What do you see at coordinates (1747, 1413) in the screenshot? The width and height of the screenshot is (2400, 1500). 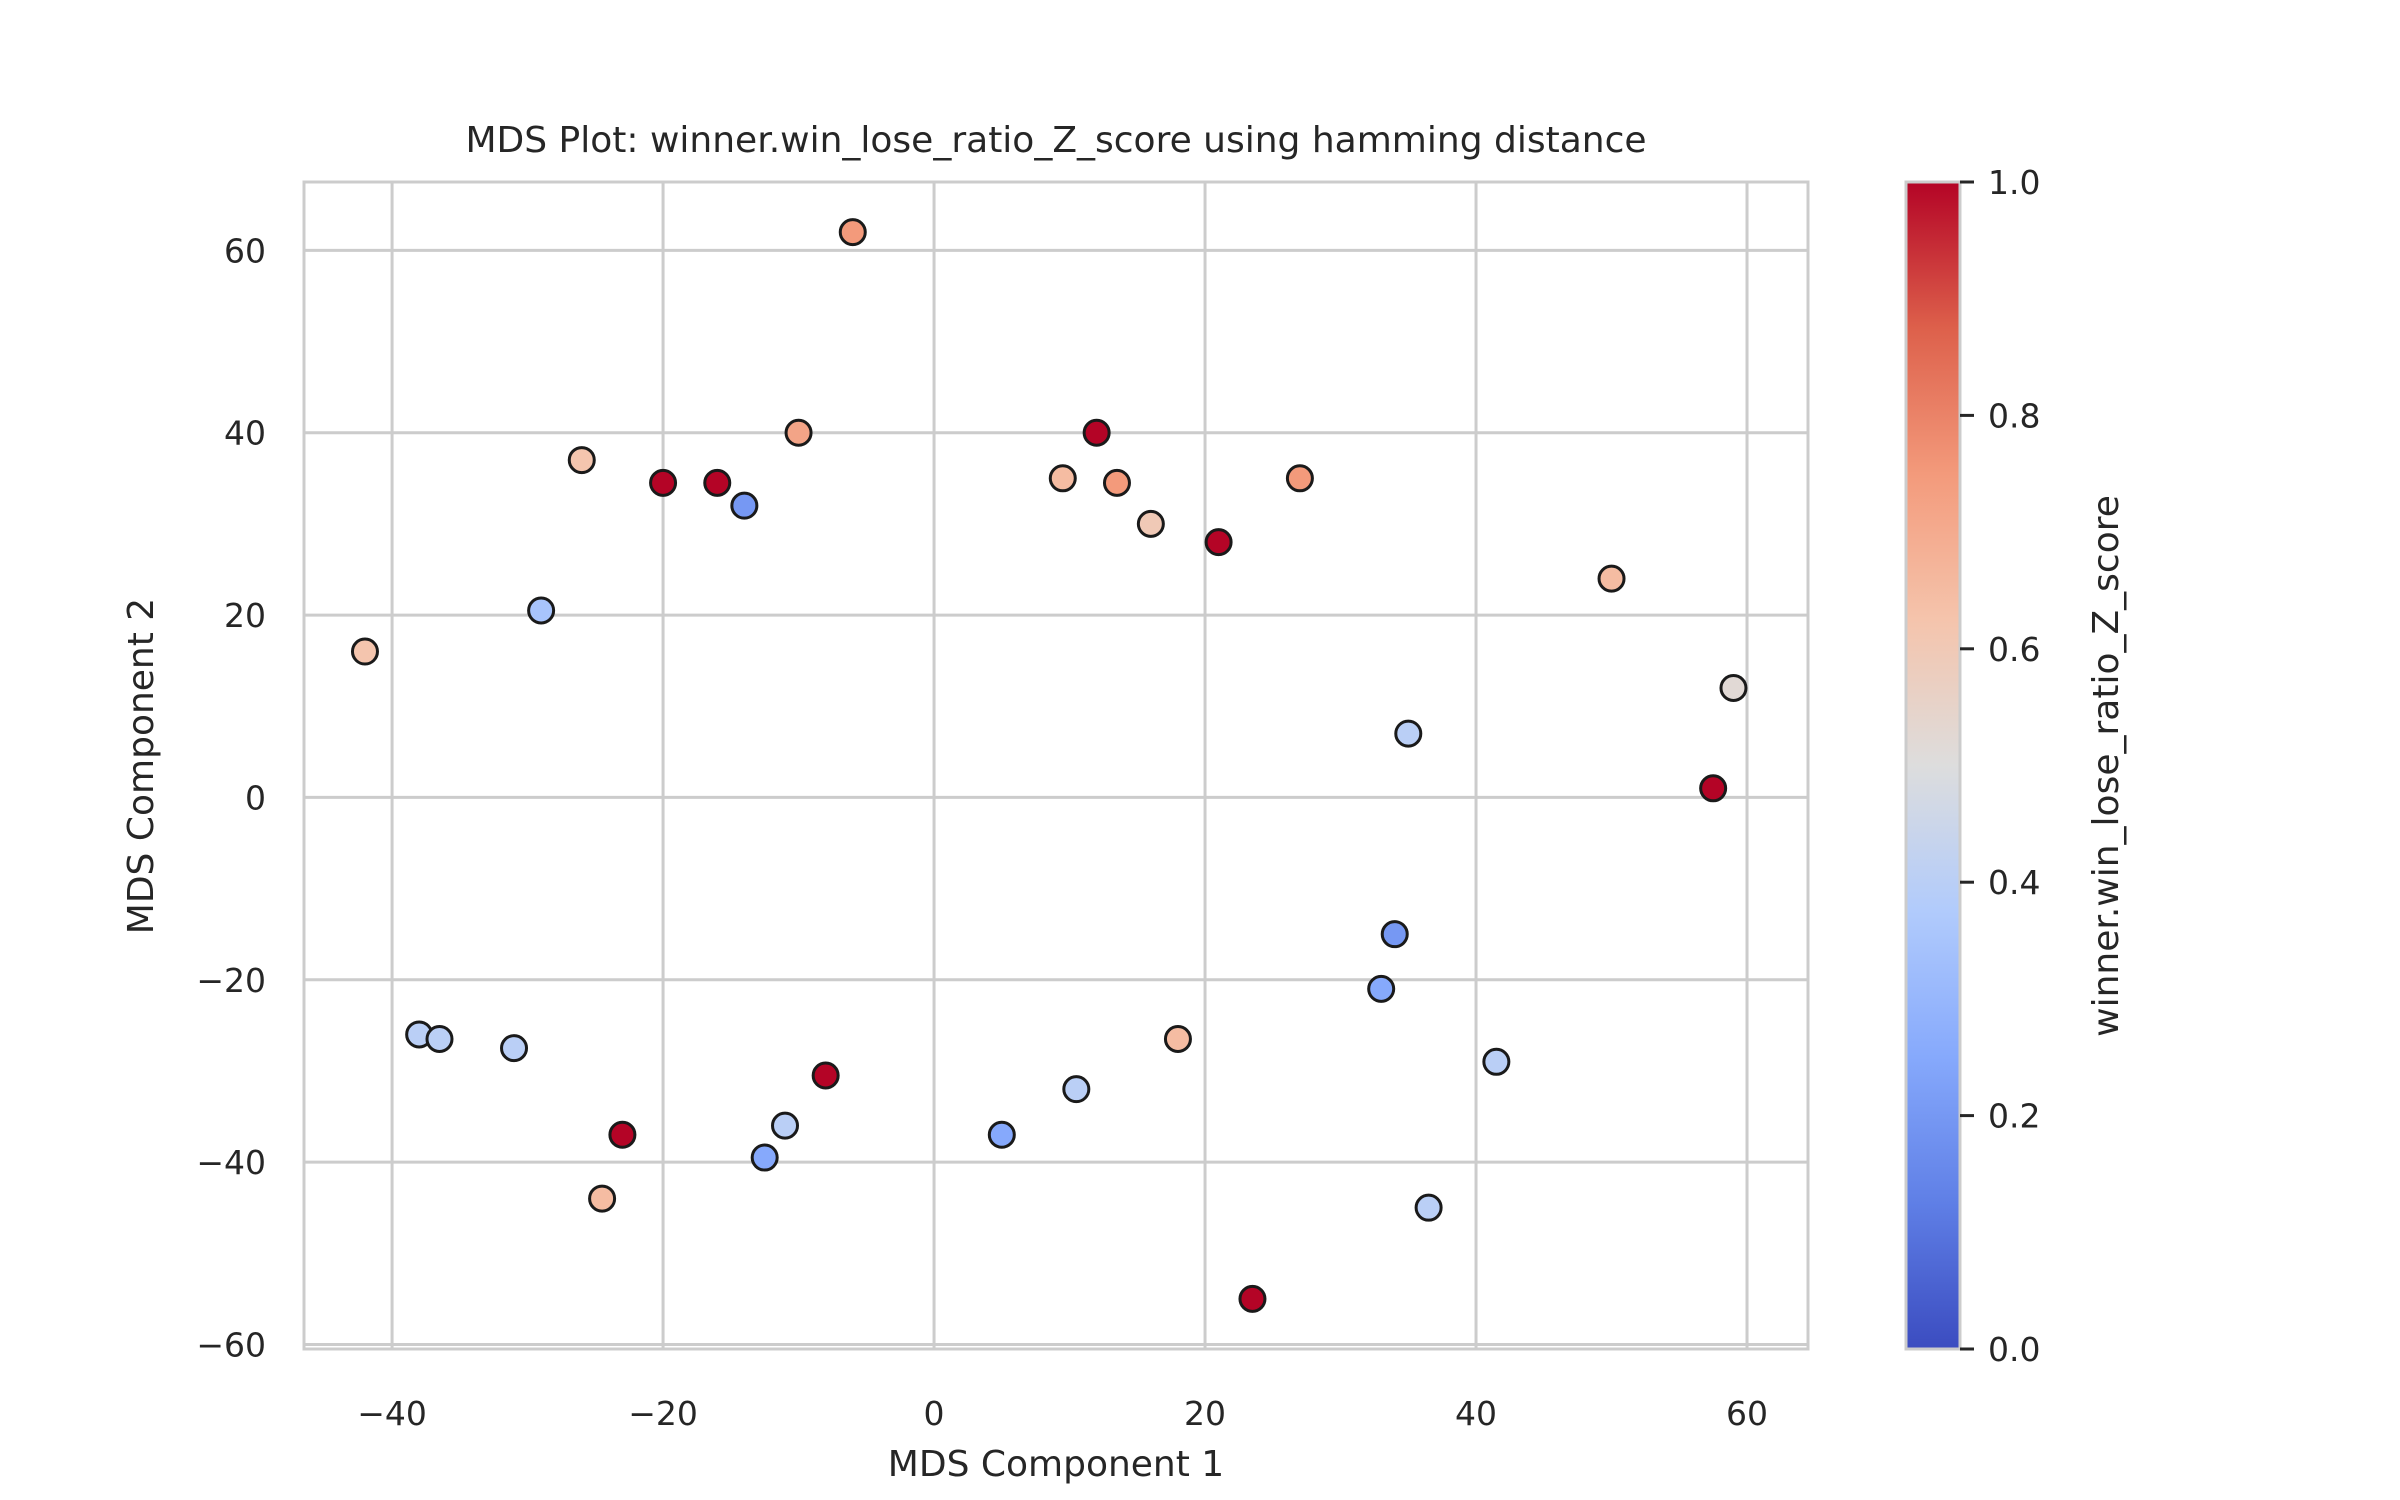 I see `x-tick-label: 60` at bounding box center [1747, 1413].